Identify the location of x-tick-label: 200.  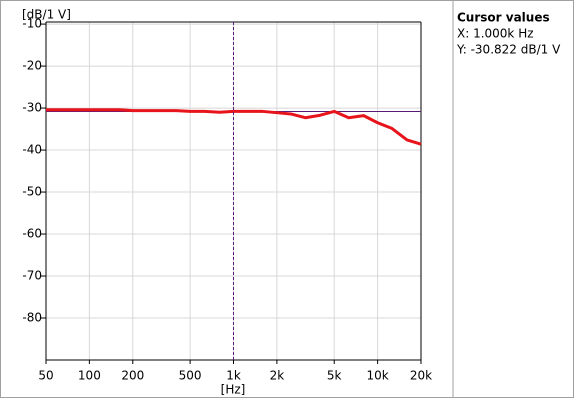
(132, 376).